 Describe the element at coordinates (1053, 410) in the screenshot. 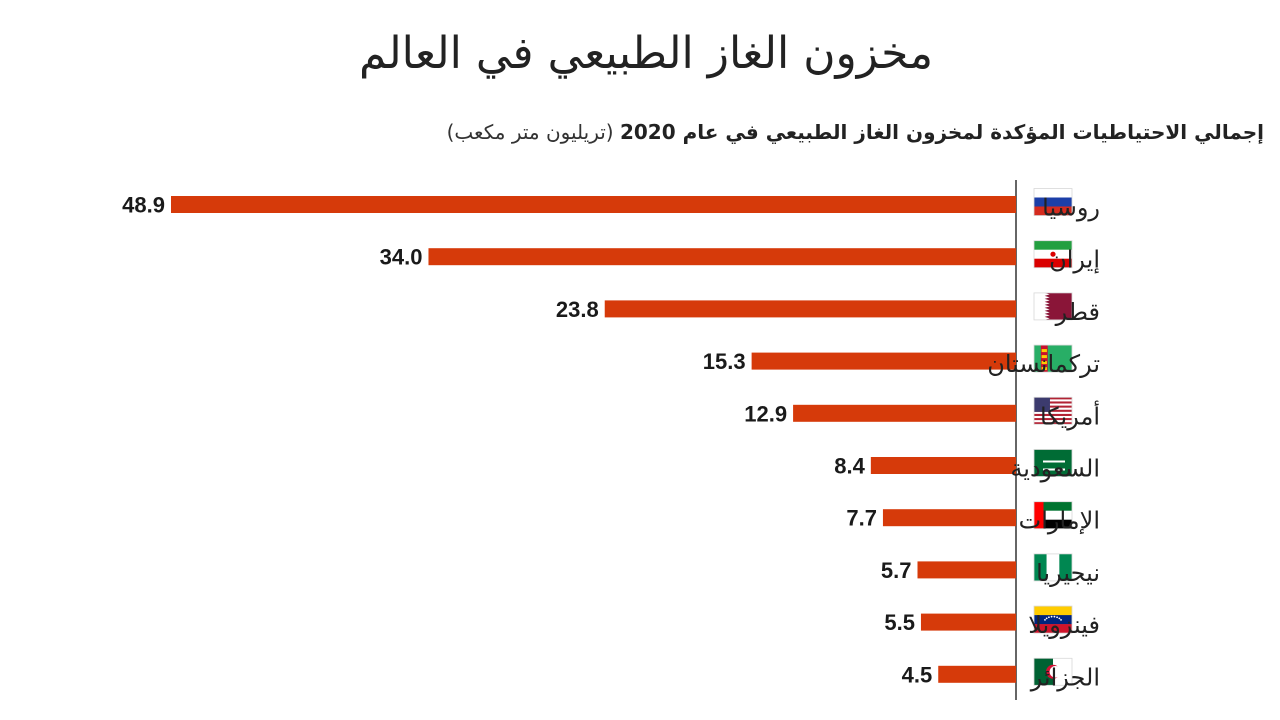

I see `usa-flag-icon` at that location.